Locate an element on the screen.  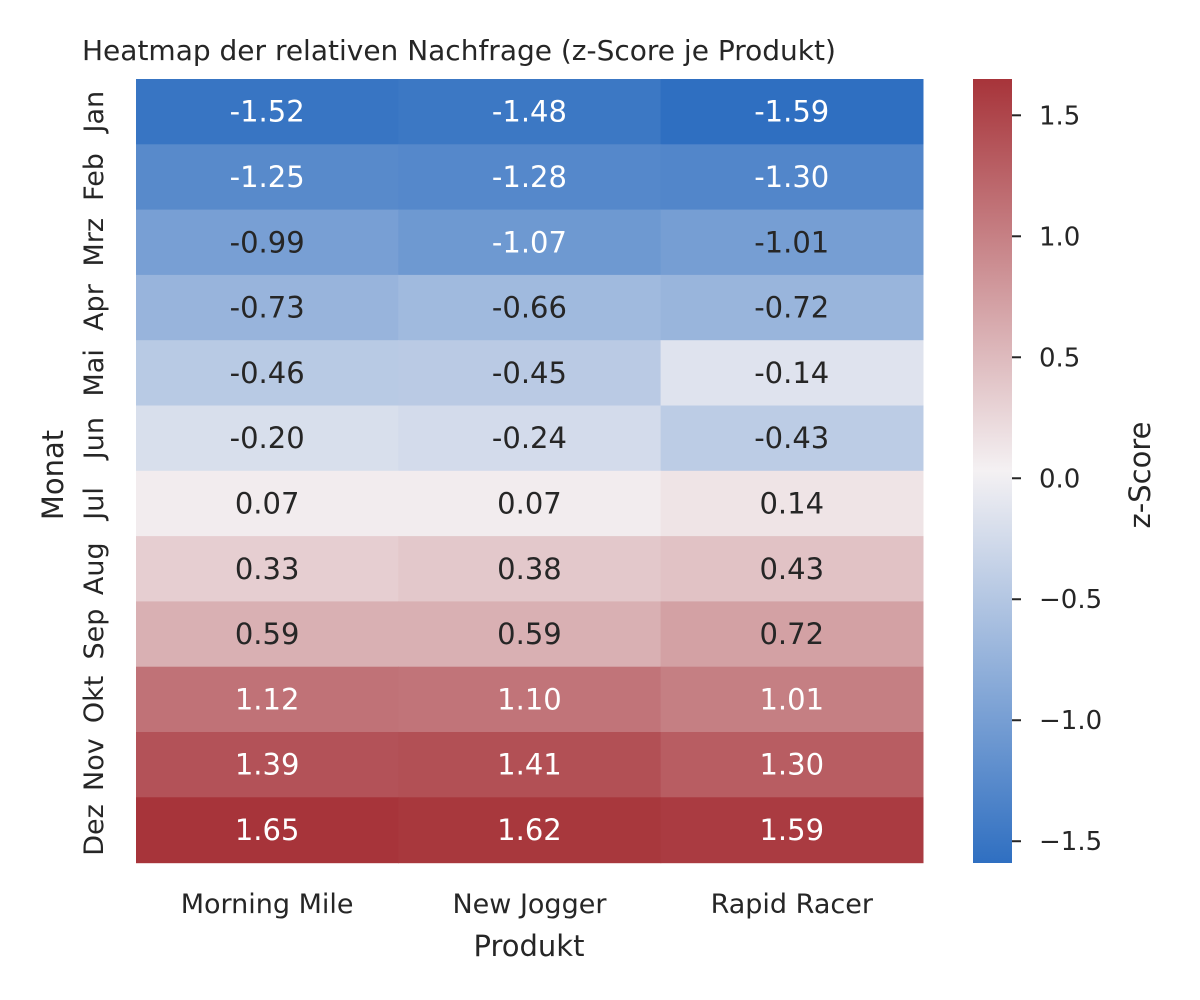
y-tick-label: Okt is located at coordinates (94, 699).